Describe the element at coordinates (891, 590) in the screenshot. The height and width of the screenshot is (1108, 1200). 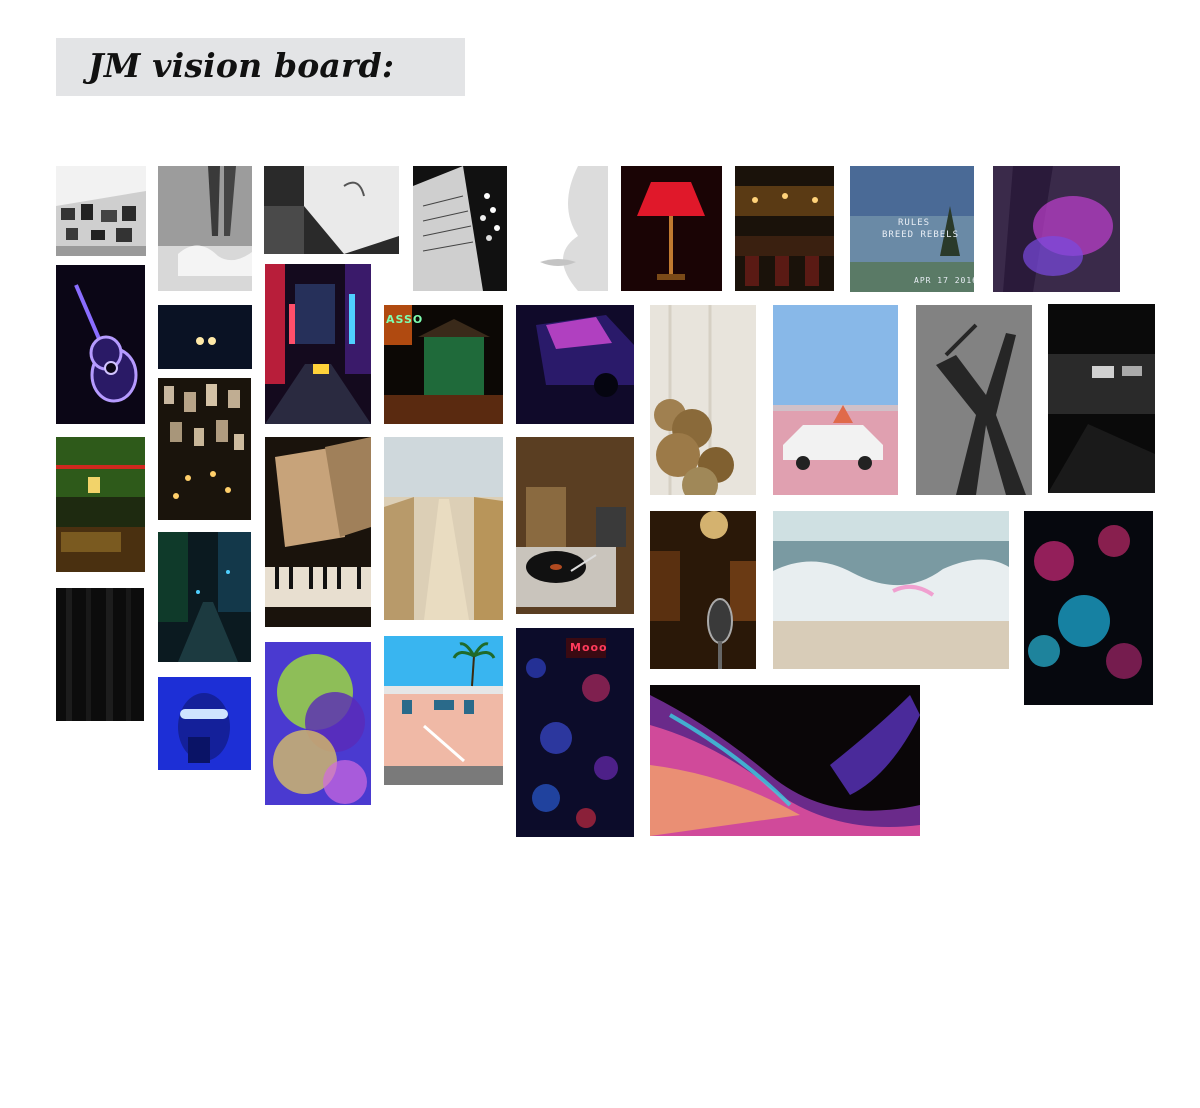
I see `ocean-wave-tile` at that location.